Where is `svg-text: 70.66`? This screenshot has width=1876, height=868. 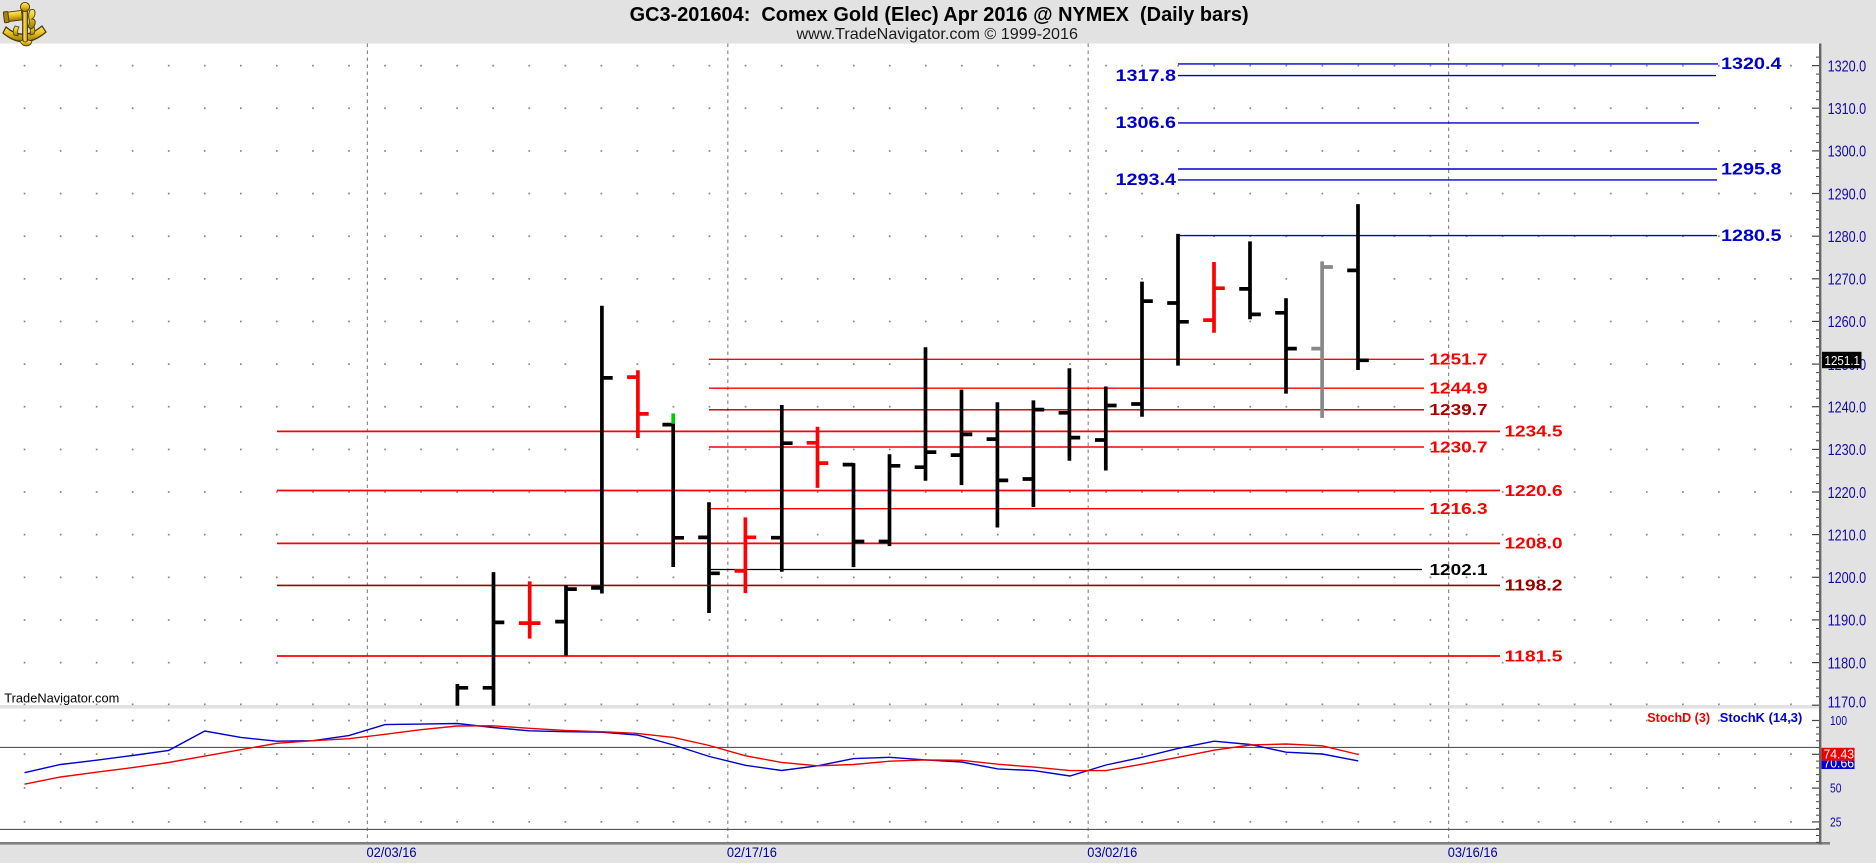
svg-text: 70.66 is located at coordinates (1839, 764).